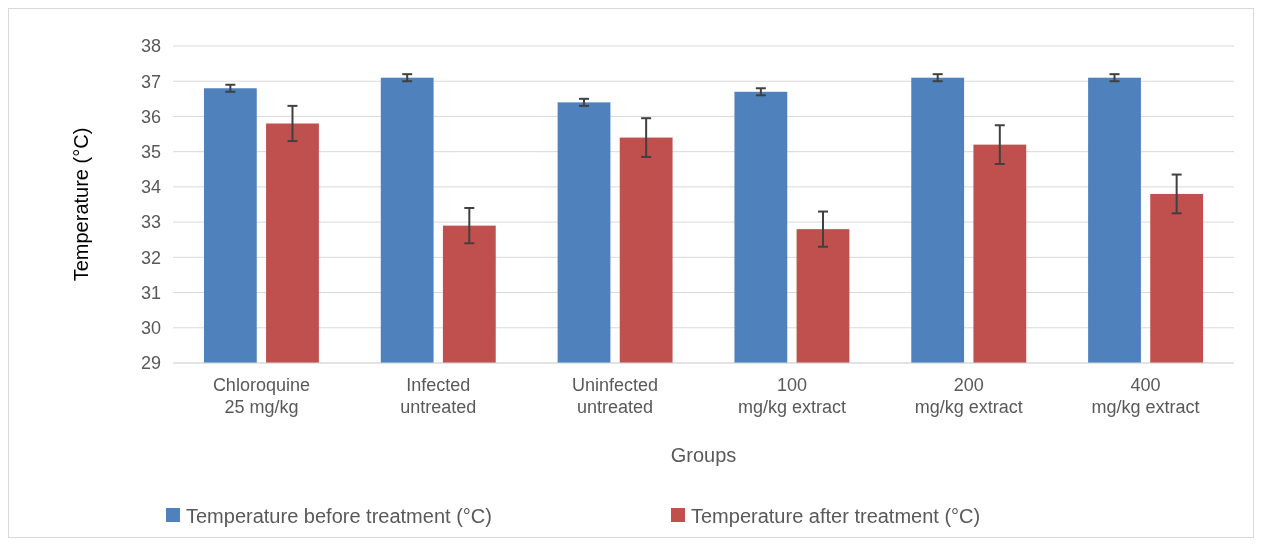  Describe the element at coordinates (615, 396) in the screenshot. I see `x-tick-label: Uninfected untreated` at that location.